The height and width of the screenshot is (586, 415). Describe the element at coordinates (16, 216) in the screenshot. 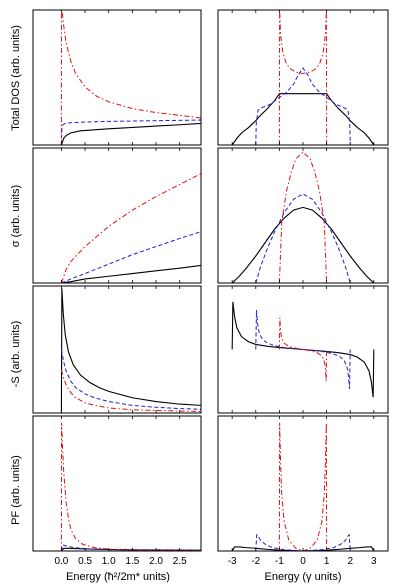

I see `ylabel-row-2: σ (arb. units)` at that location.